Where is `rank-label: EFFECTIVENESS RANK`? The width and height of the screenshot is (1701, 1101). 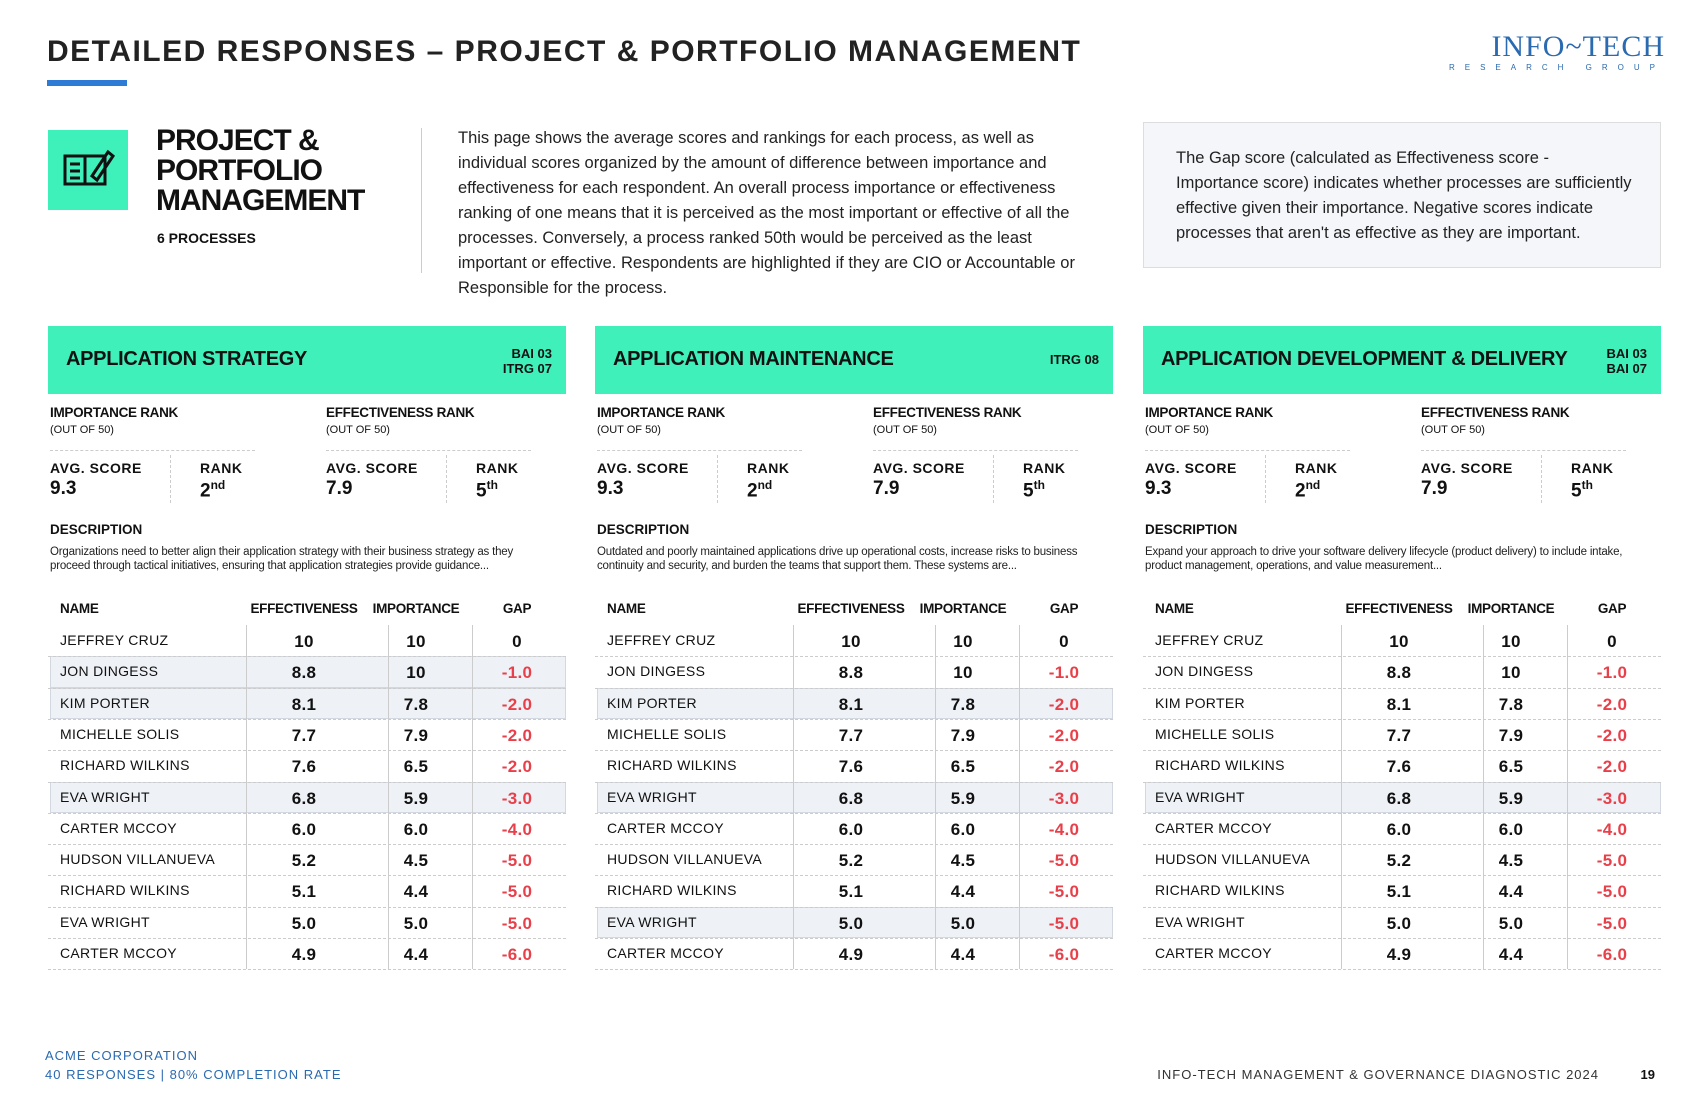 rank-label: EFFECTIVENESS RANK is located at coordinates (947, 412).